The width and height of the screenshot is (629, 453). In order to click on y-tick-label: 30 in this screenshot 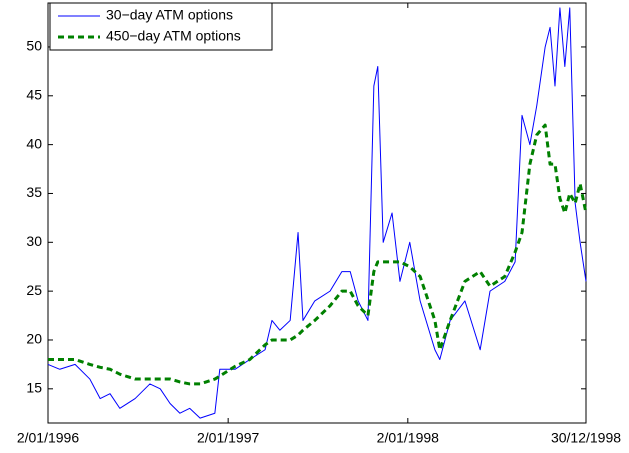, I will do `click(34, 241)`.